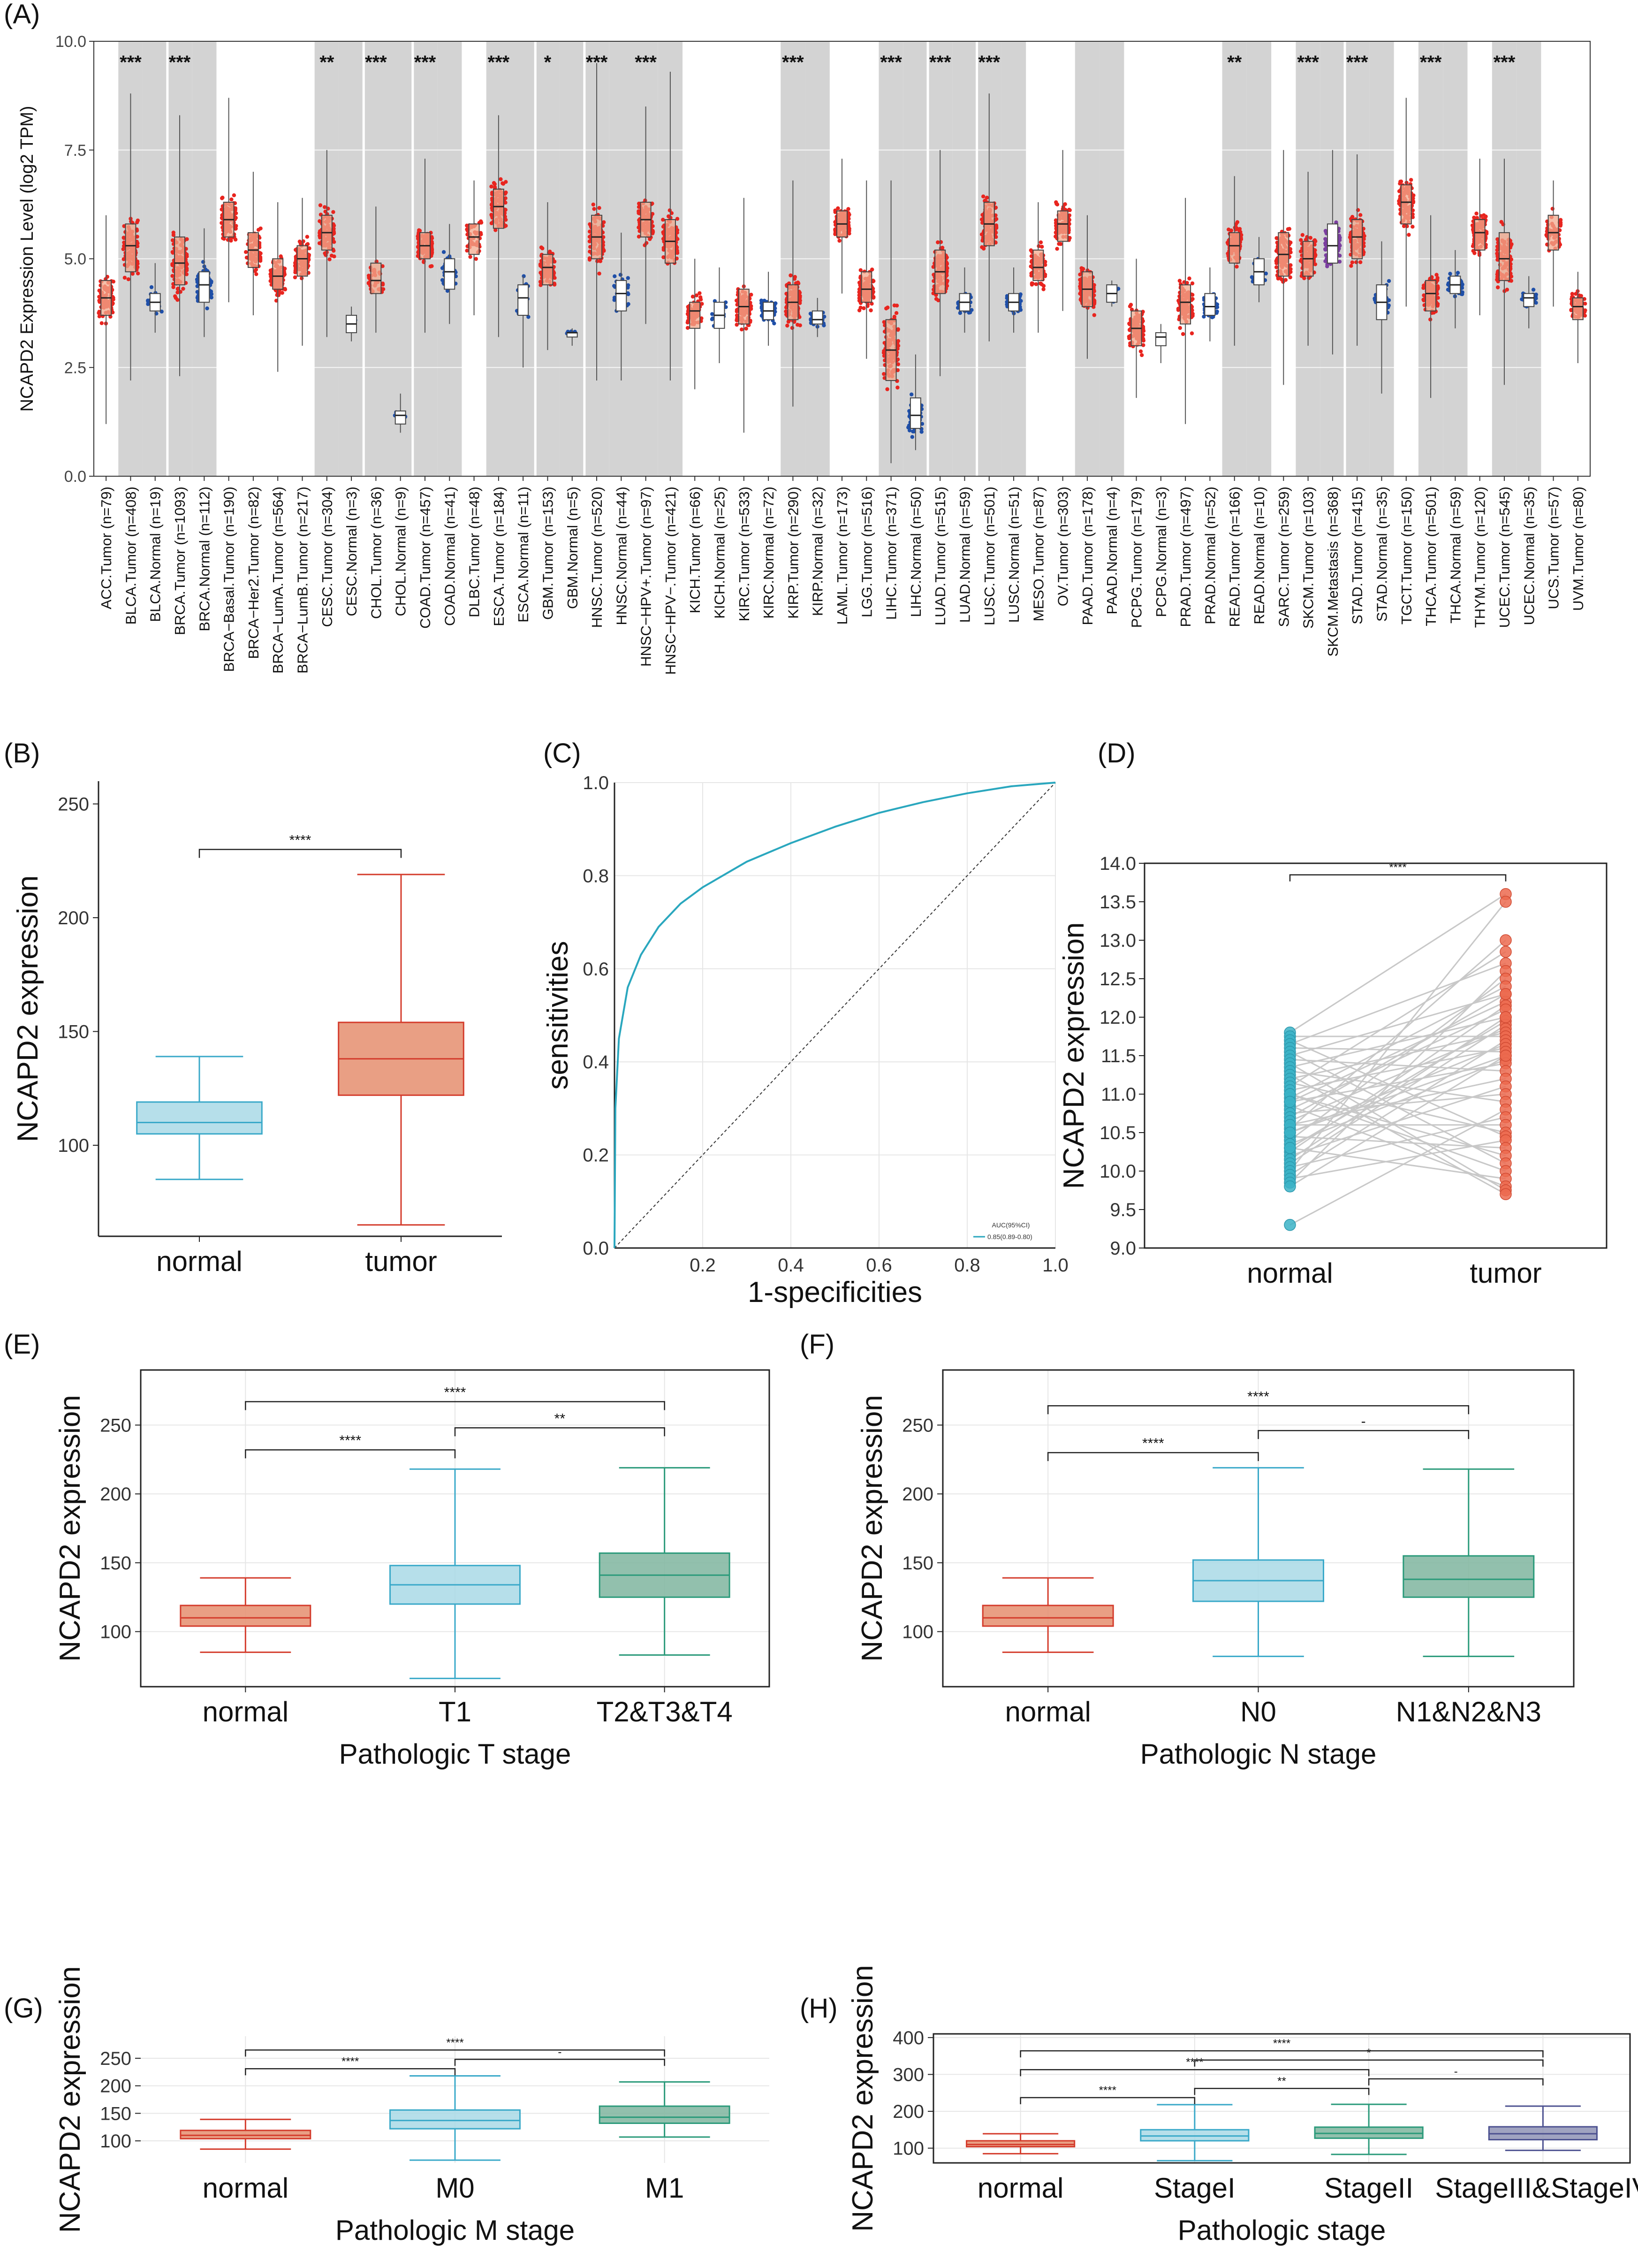 Image resolution: width=1638 pixels, height=2268 pixels. What do you see at coordinates (720, 553) in the screenshot?
I see `x-tick-label: KICH.Normal (n=25)` at bounding box center [720, 553].